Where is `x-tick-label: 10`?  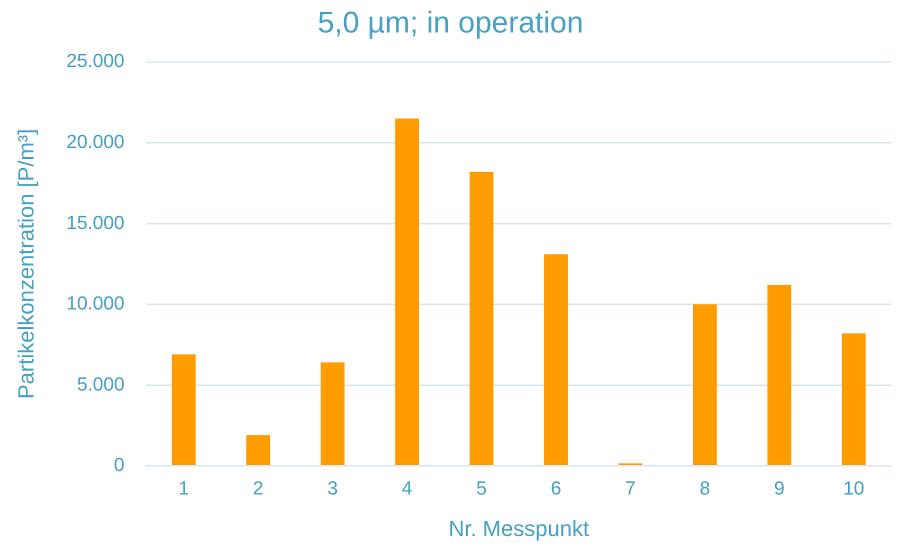 x-tick-label: 10 is located at coordinates (853, 489).